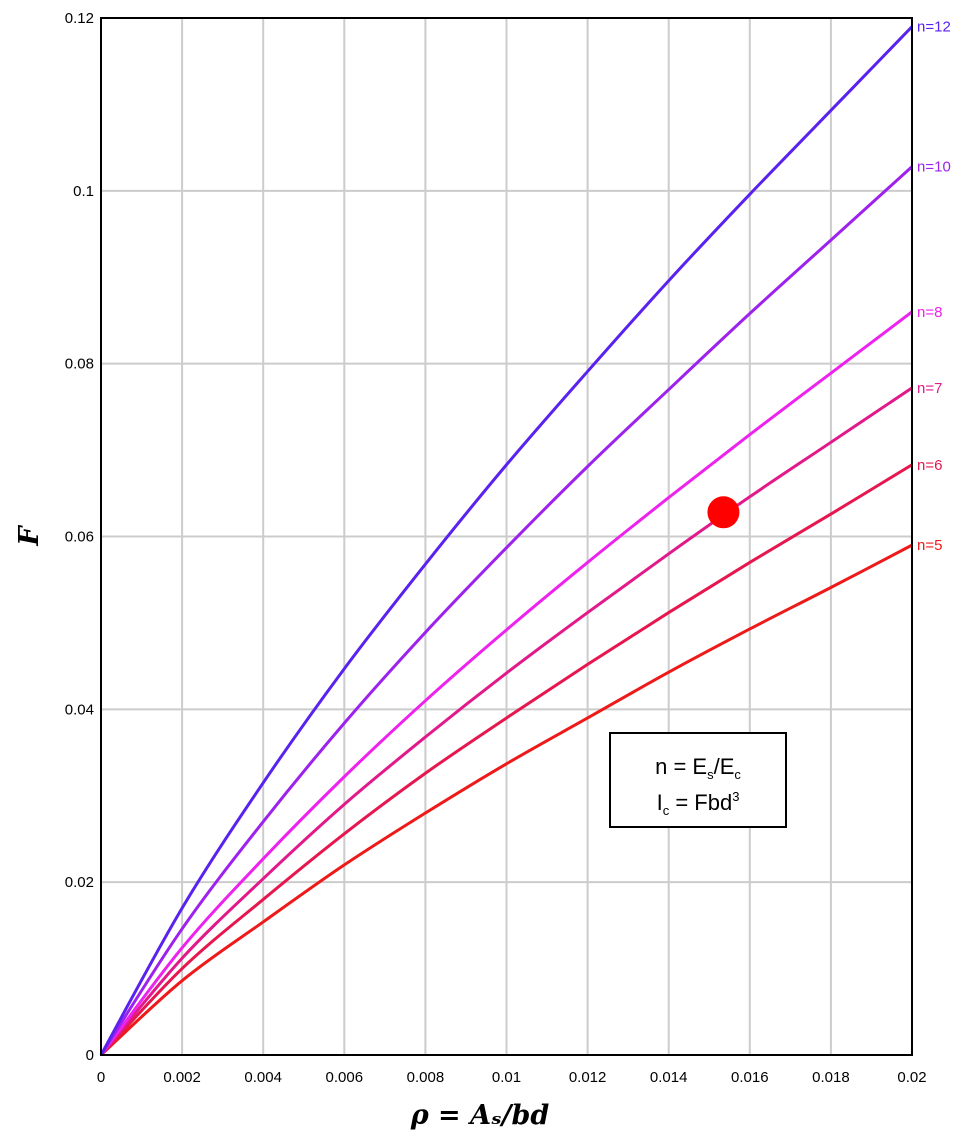 This screenshot has height=1144, width=965. Describe the element at coordinates (79, 709) in the screenshot. I see `y-tick-label: 0.04` at that location.